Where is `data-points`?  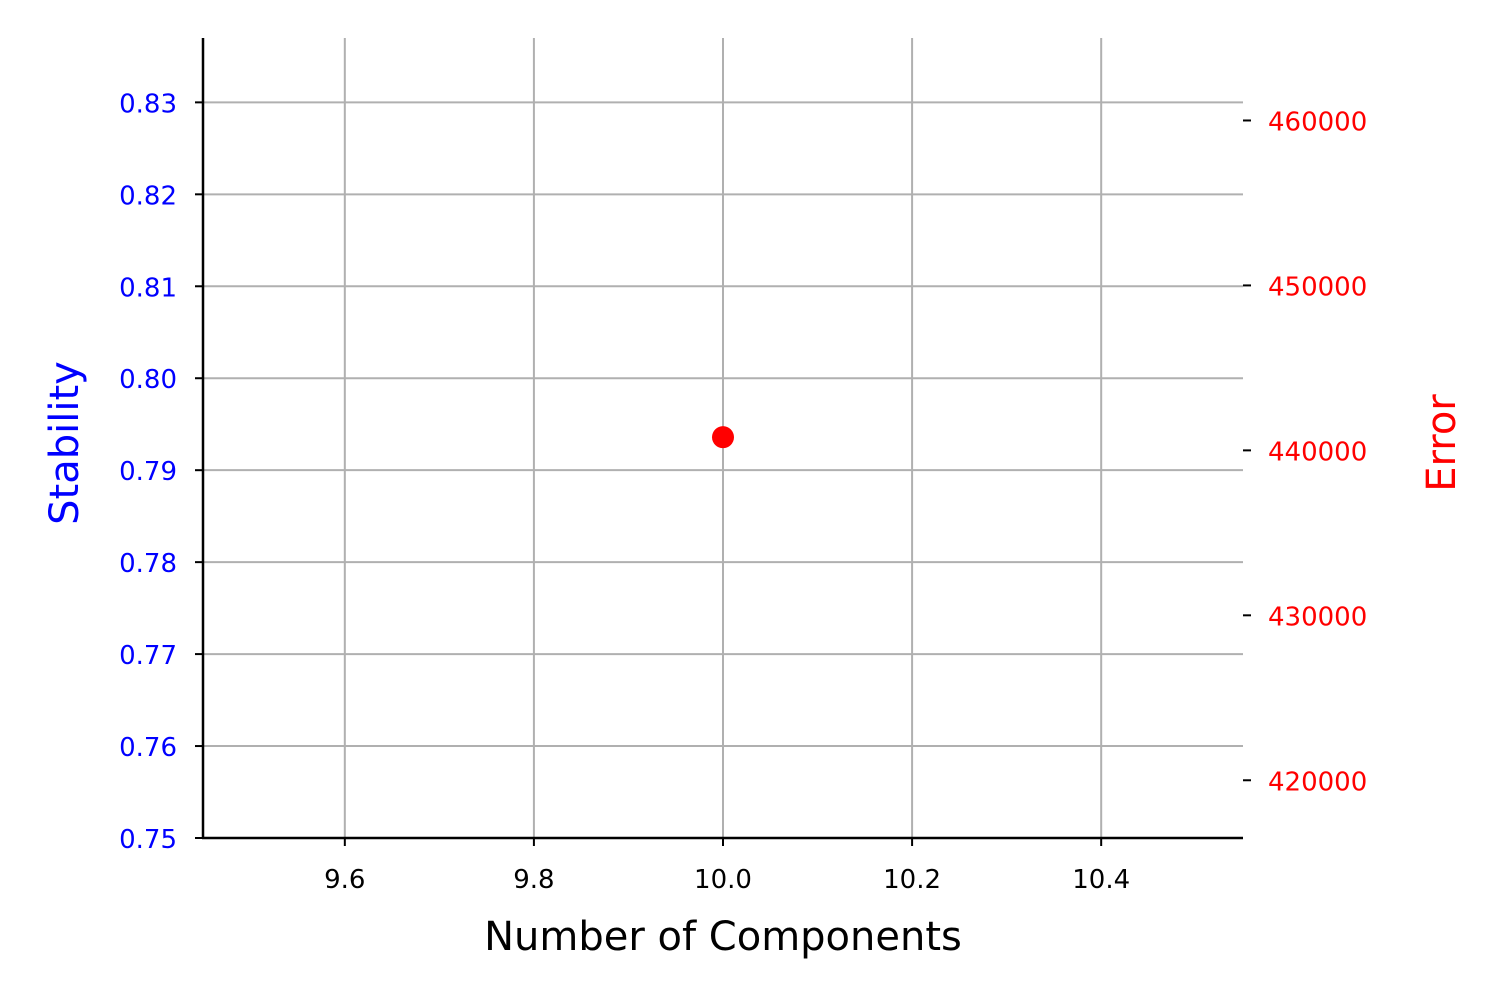 data-points is located at coordinates (723, 437).